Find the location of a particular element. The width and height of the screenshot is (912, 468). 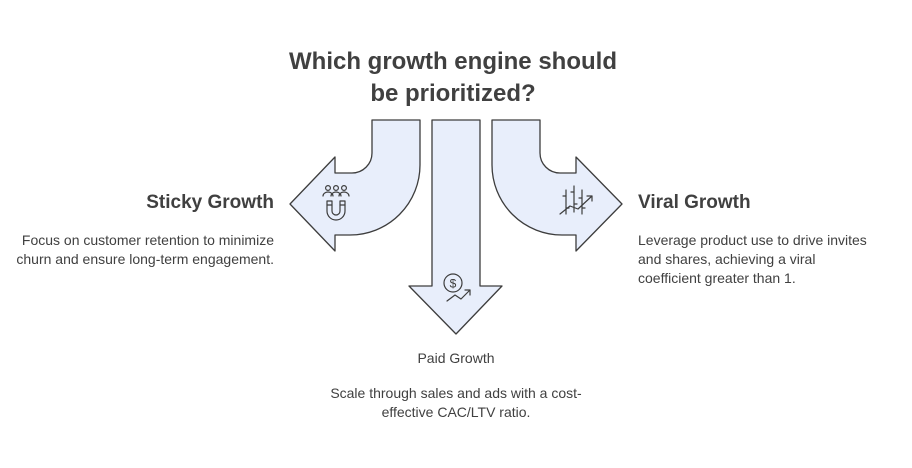

paid-growth-heading: Paid Growth is located at coordinates (456, 358).